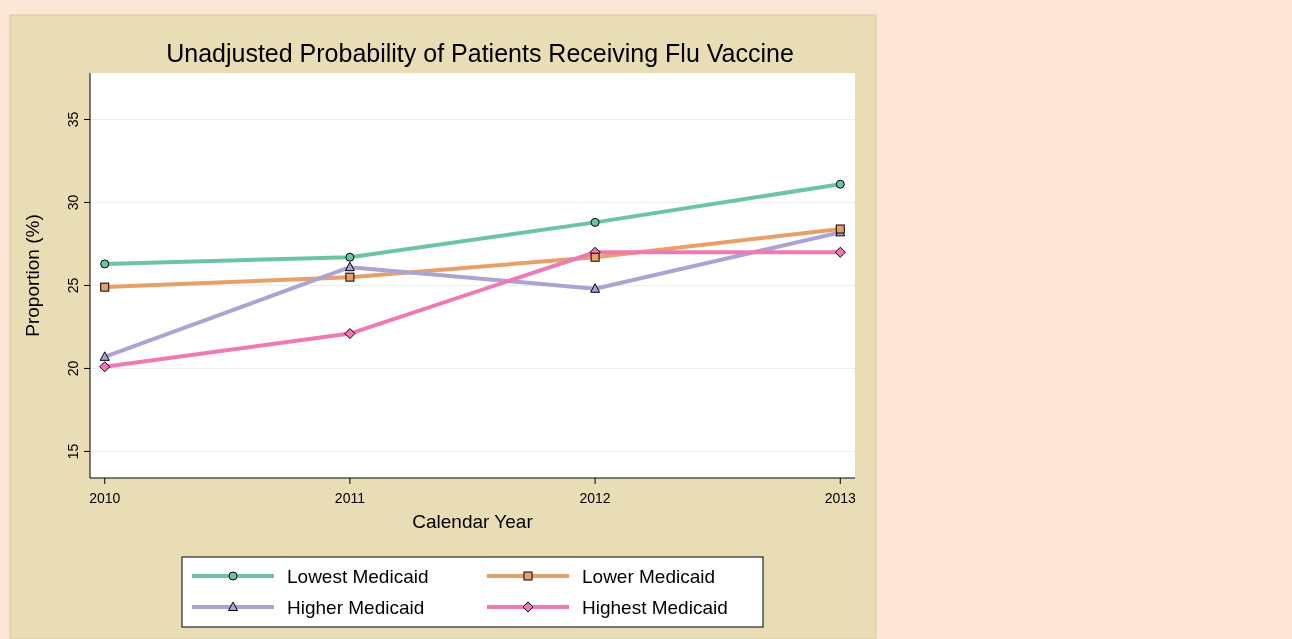 This screenshot has height=639, width=1292. Describe the element at coordinates (358, 576) in the screenshot. I see `legend-label: Lowest Medicaid` at that location.